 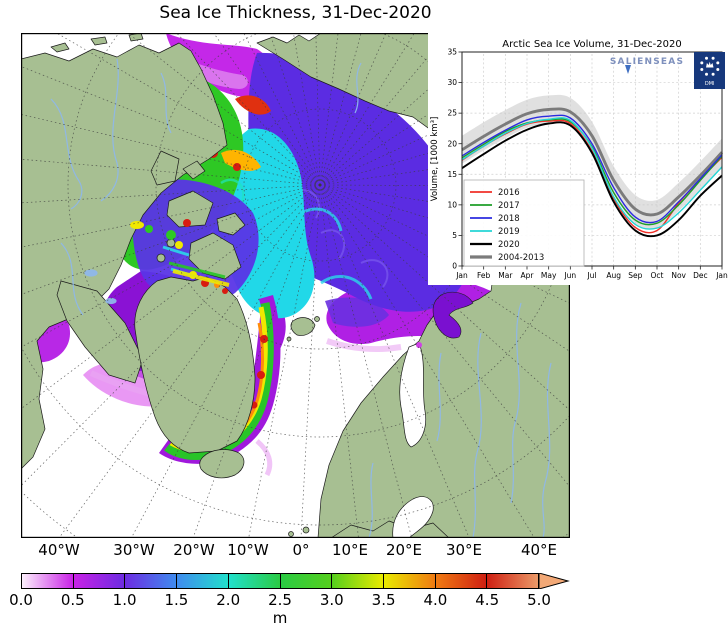 What do you see at coordinates (549, 275) in the screenshot?
I see `x-tick-label: May` at bounding box center [549, 275].